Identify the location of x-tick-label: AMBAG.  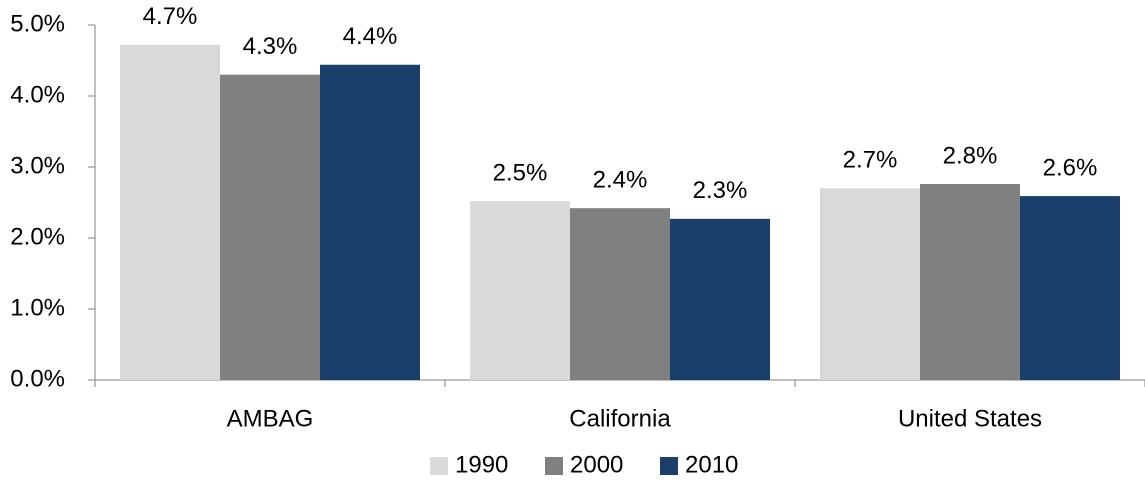
(270, 418).